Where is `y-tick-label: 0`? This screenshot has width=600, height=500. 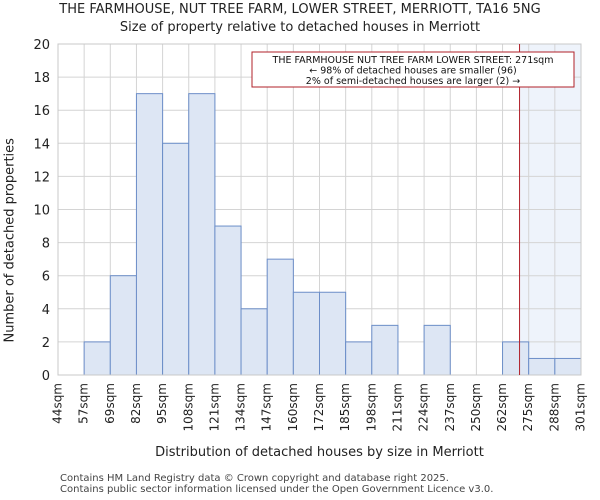 y-tick-label: 0 is located at coordinates (46, 376).